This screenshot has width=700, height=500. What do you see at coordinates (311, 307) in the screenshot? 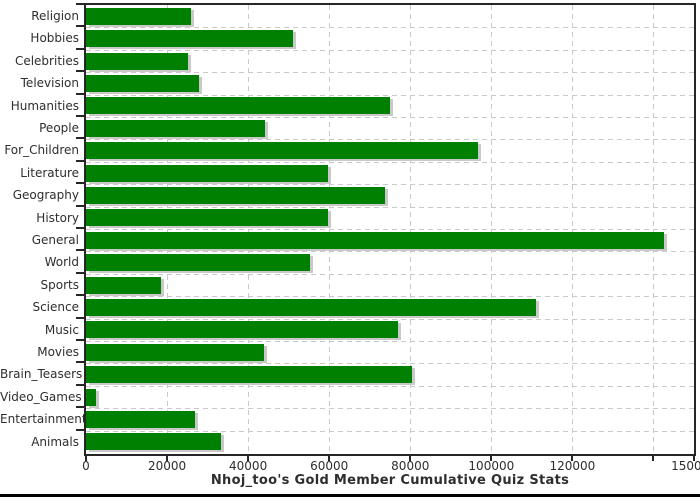
I see `bar-science` at bounding box center [311, 307].